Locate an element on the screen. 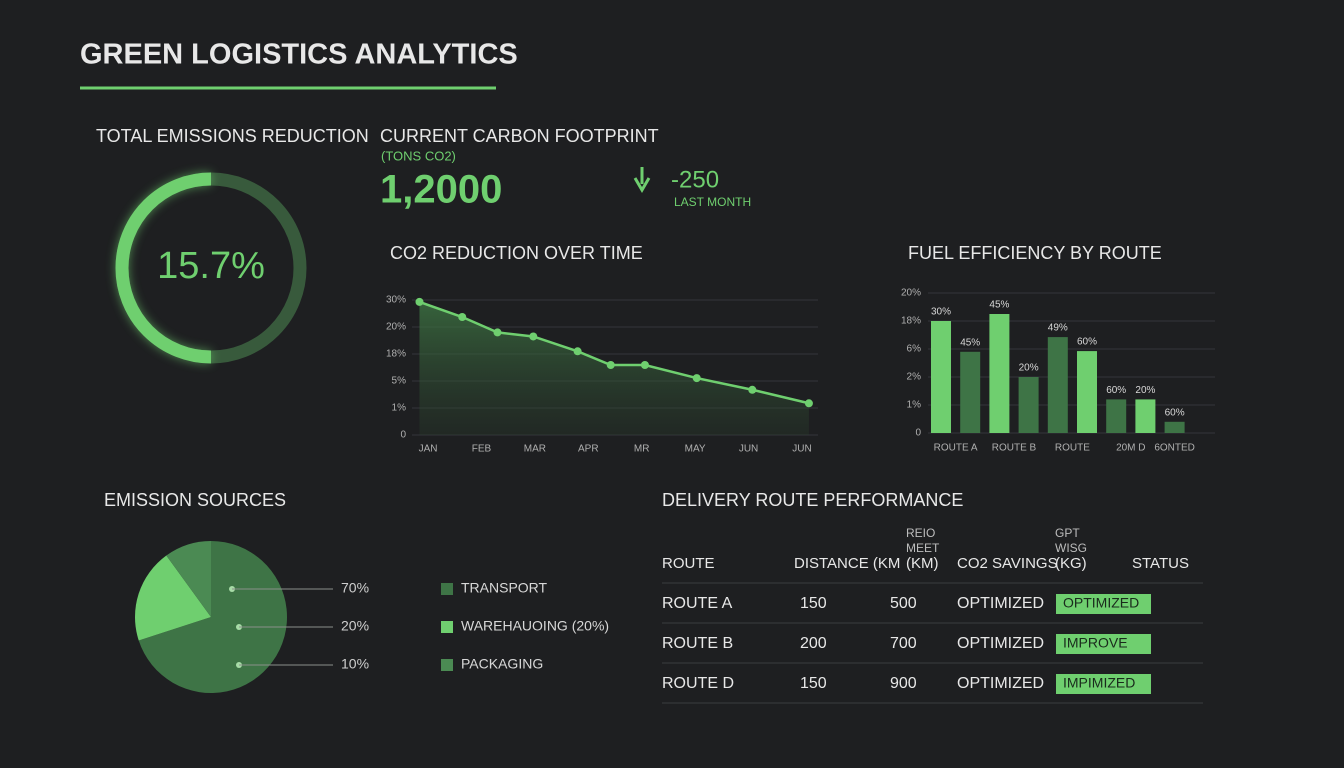 The height and width of the screenshot is (768, 1344). table-cell: 200 is located at coordinates (813, 643).